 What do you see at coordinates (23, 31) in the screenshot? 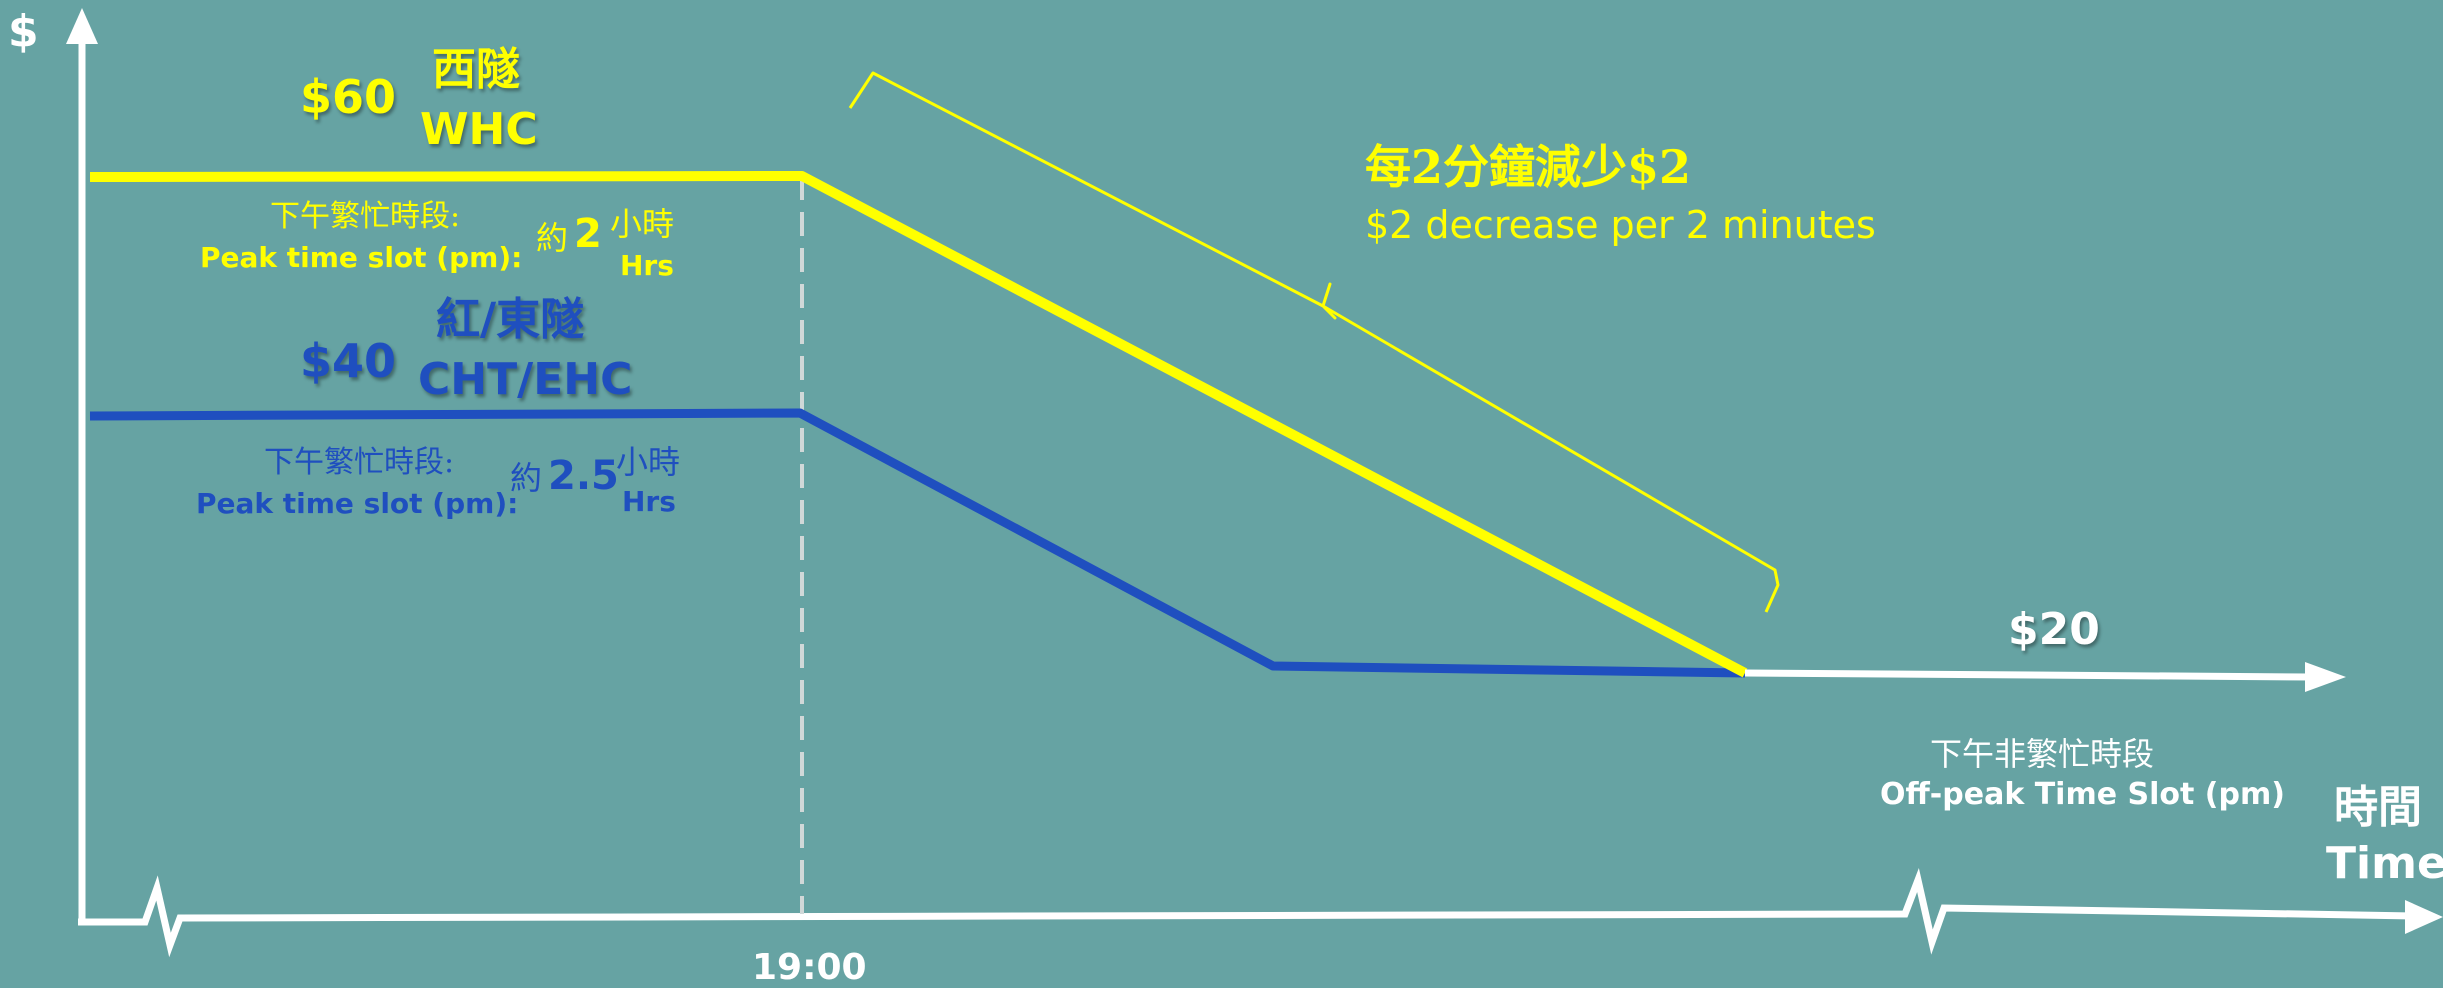
I see `y-axis-label: $` at bounding box center [23, 31].